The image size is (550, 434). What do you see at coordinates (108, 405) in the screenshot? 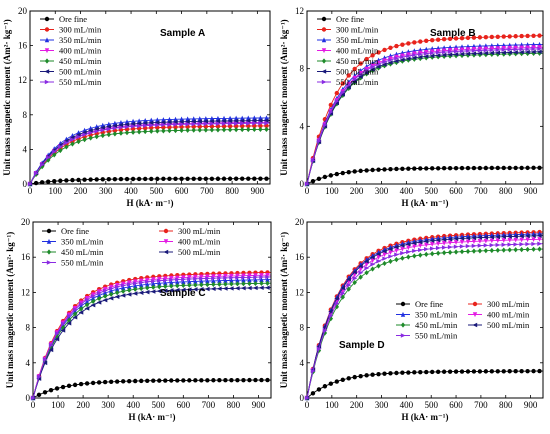
I see `x-tick-label: 300` at bounding box center [108, 405].